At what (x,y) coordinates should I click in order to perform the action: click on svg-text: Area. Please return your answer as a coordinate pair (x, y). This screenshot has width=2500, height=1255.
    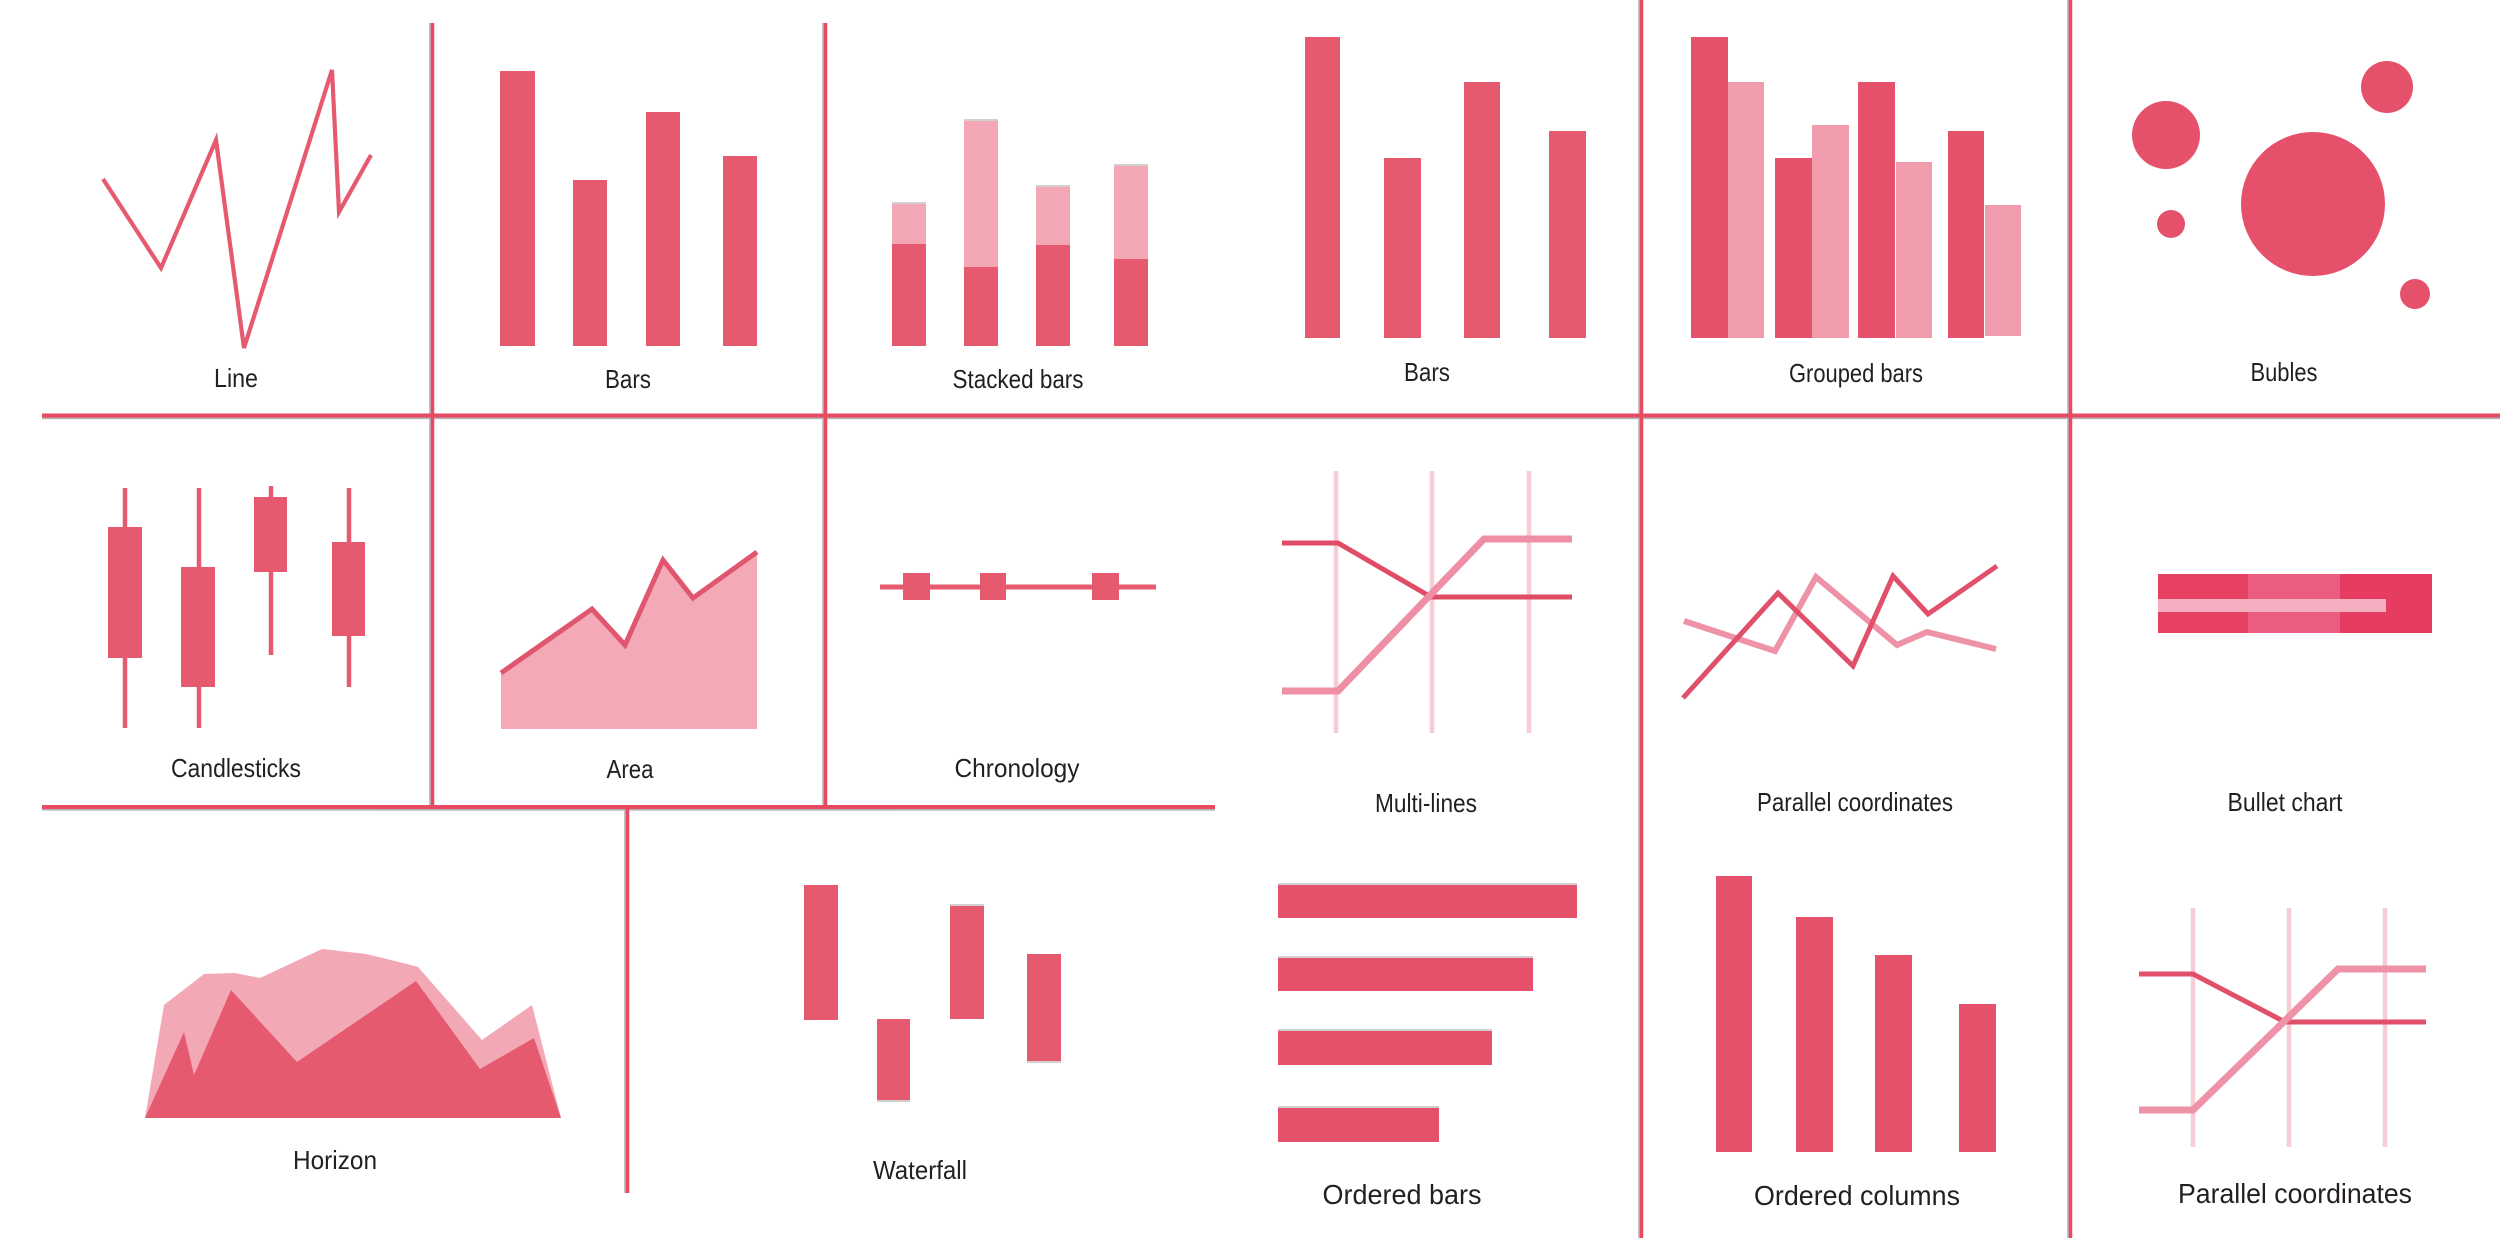
    Looking at the image, I should click on (630, 769).